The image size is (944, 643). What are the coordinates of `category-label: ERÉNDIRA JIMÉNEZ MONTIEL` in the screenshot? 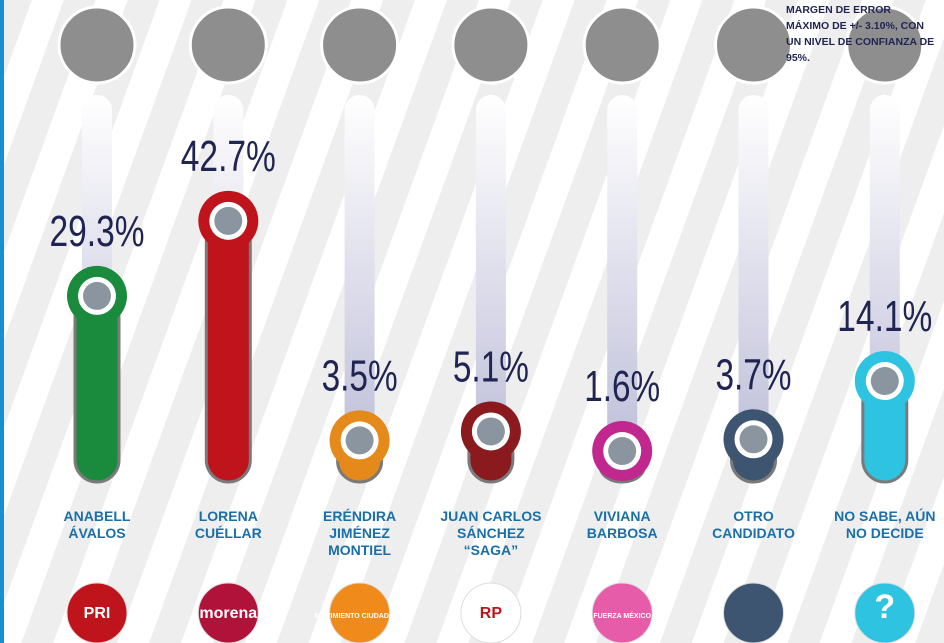 It's located at (360, 533).